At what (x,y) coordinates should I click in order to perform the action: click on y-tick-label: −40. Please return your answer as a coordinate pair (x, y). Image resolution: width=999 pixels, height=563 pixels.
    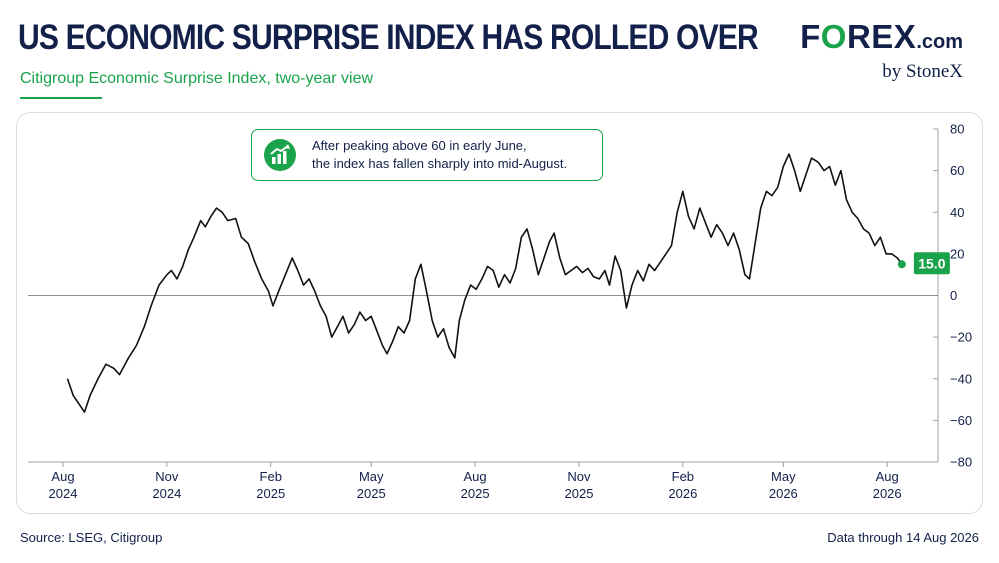
    Looking at the image, I should click on (961, 378).